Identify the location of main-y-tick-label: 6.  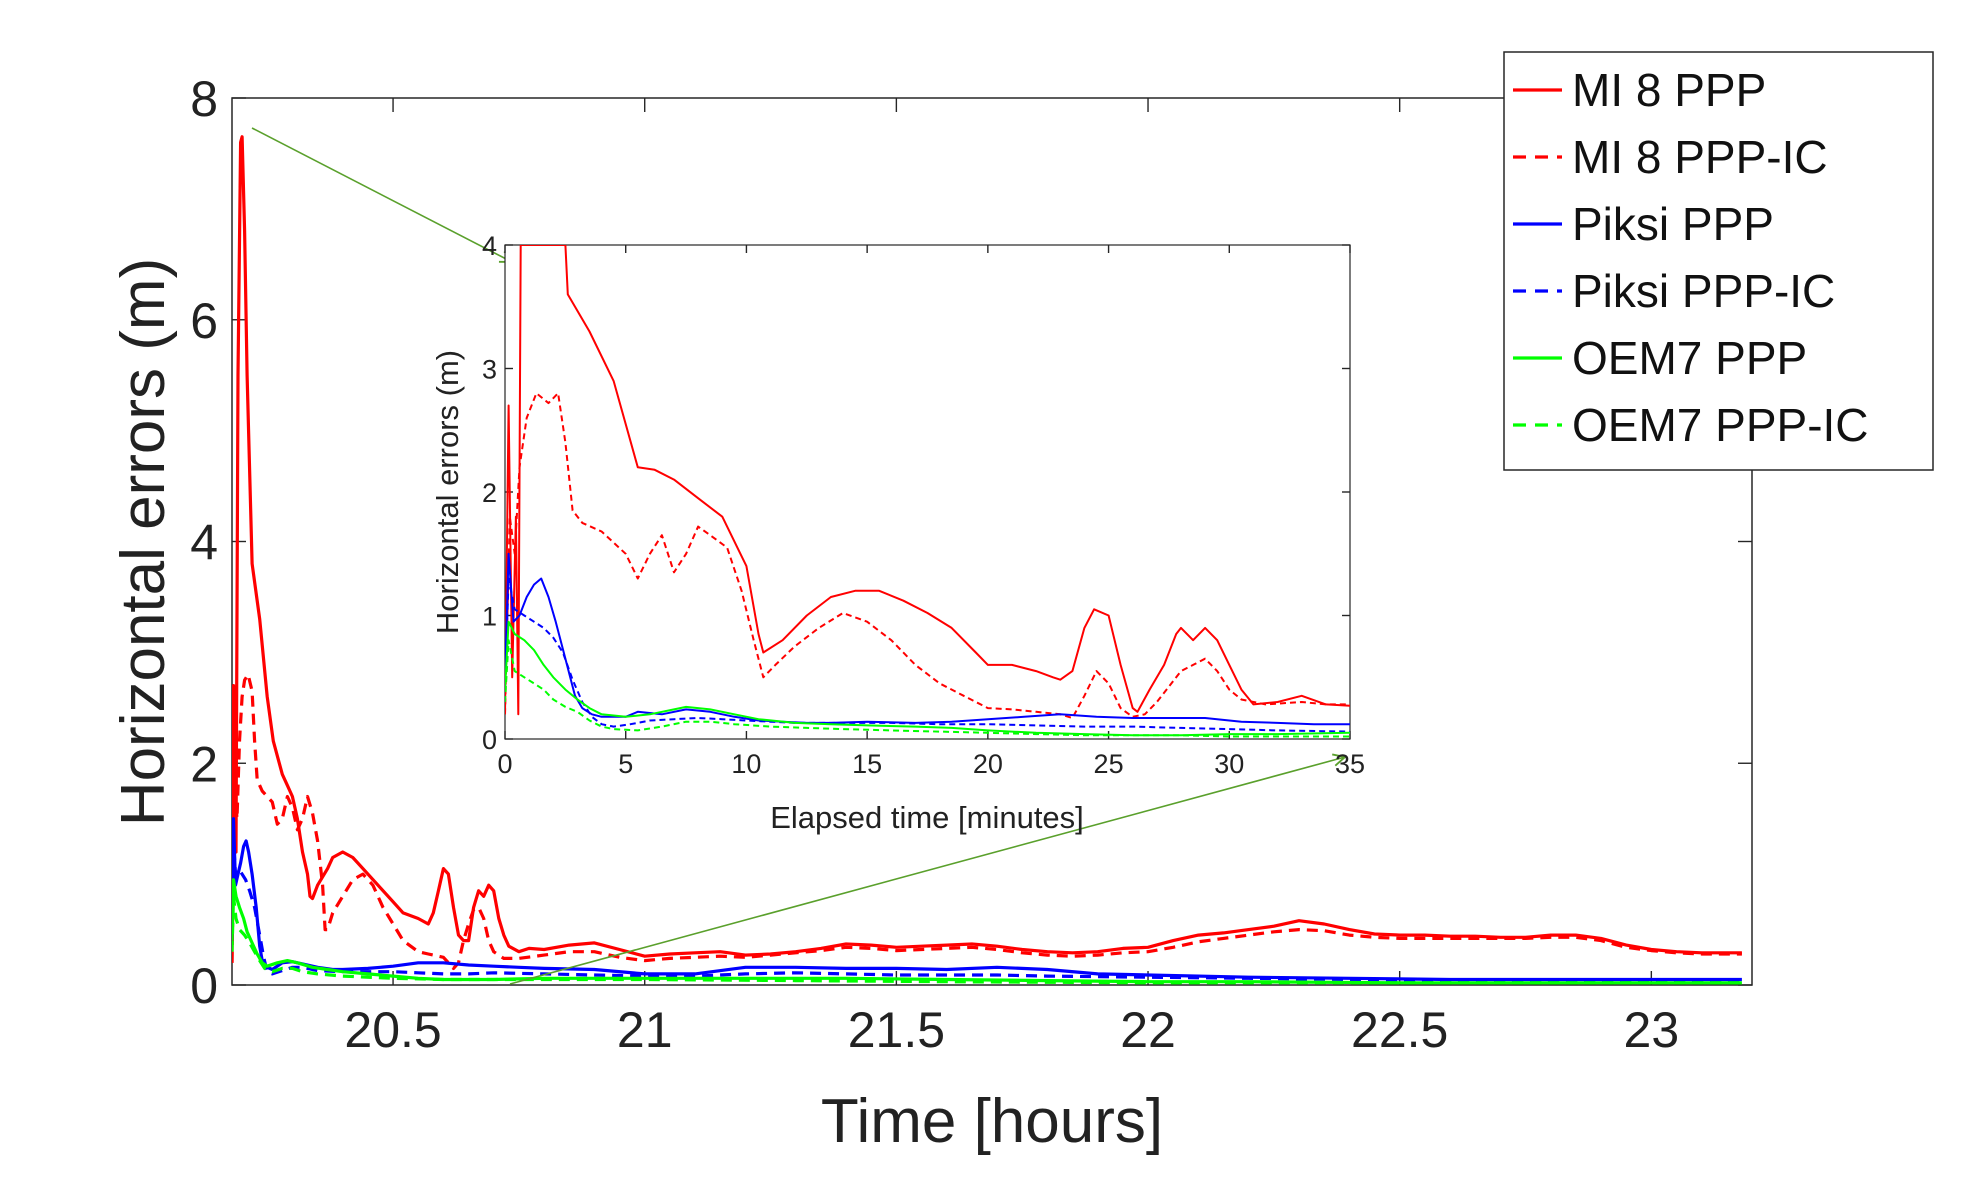
(204, 321).